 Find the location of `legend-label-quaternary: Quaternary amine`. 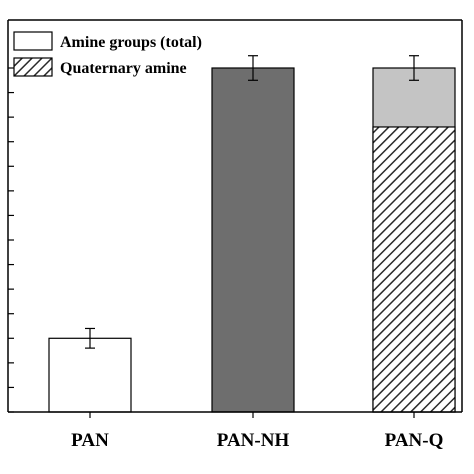

legend-label-quaternary: Quaternary amine is located at coordinates (123, 68).